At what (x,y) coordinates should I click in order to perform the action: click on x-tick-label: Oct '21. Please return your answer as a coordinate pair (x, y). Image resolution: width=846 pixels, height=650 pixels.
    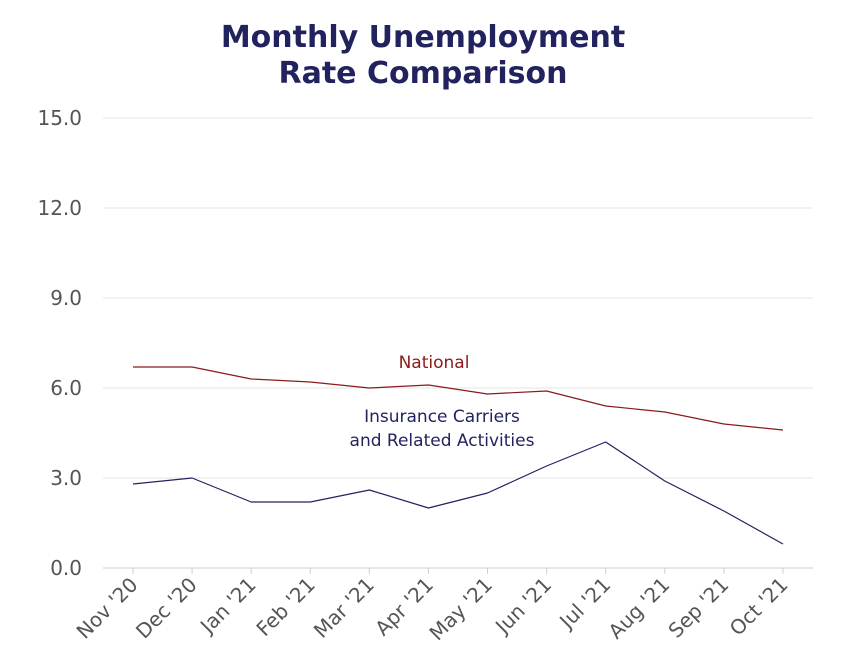
    Looking at the image, I should click on (759, 607).